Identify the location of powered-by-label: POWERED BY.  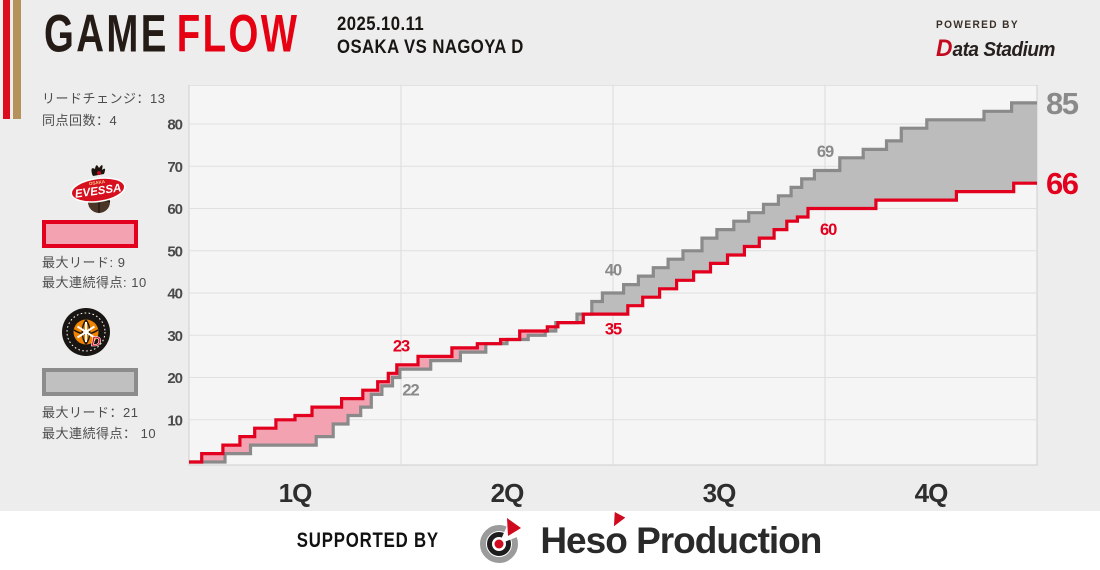
(977, 25).